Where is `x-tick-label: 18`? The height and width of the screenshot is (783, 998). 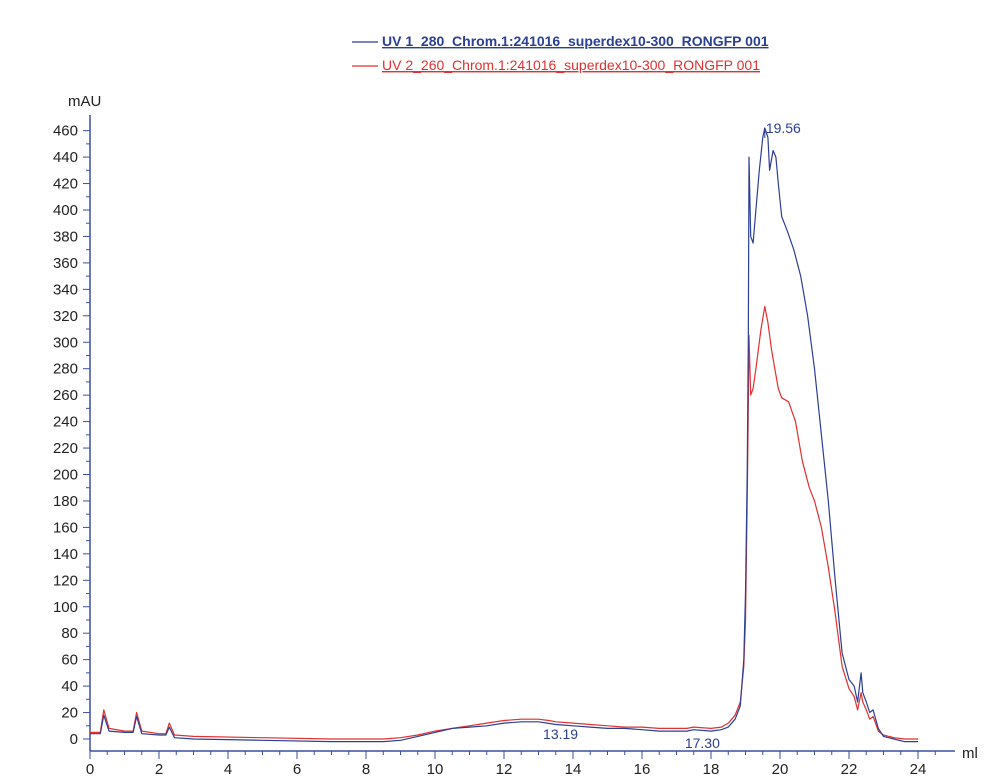 x-tick-label: 18 is located at coordinates (711, 769).